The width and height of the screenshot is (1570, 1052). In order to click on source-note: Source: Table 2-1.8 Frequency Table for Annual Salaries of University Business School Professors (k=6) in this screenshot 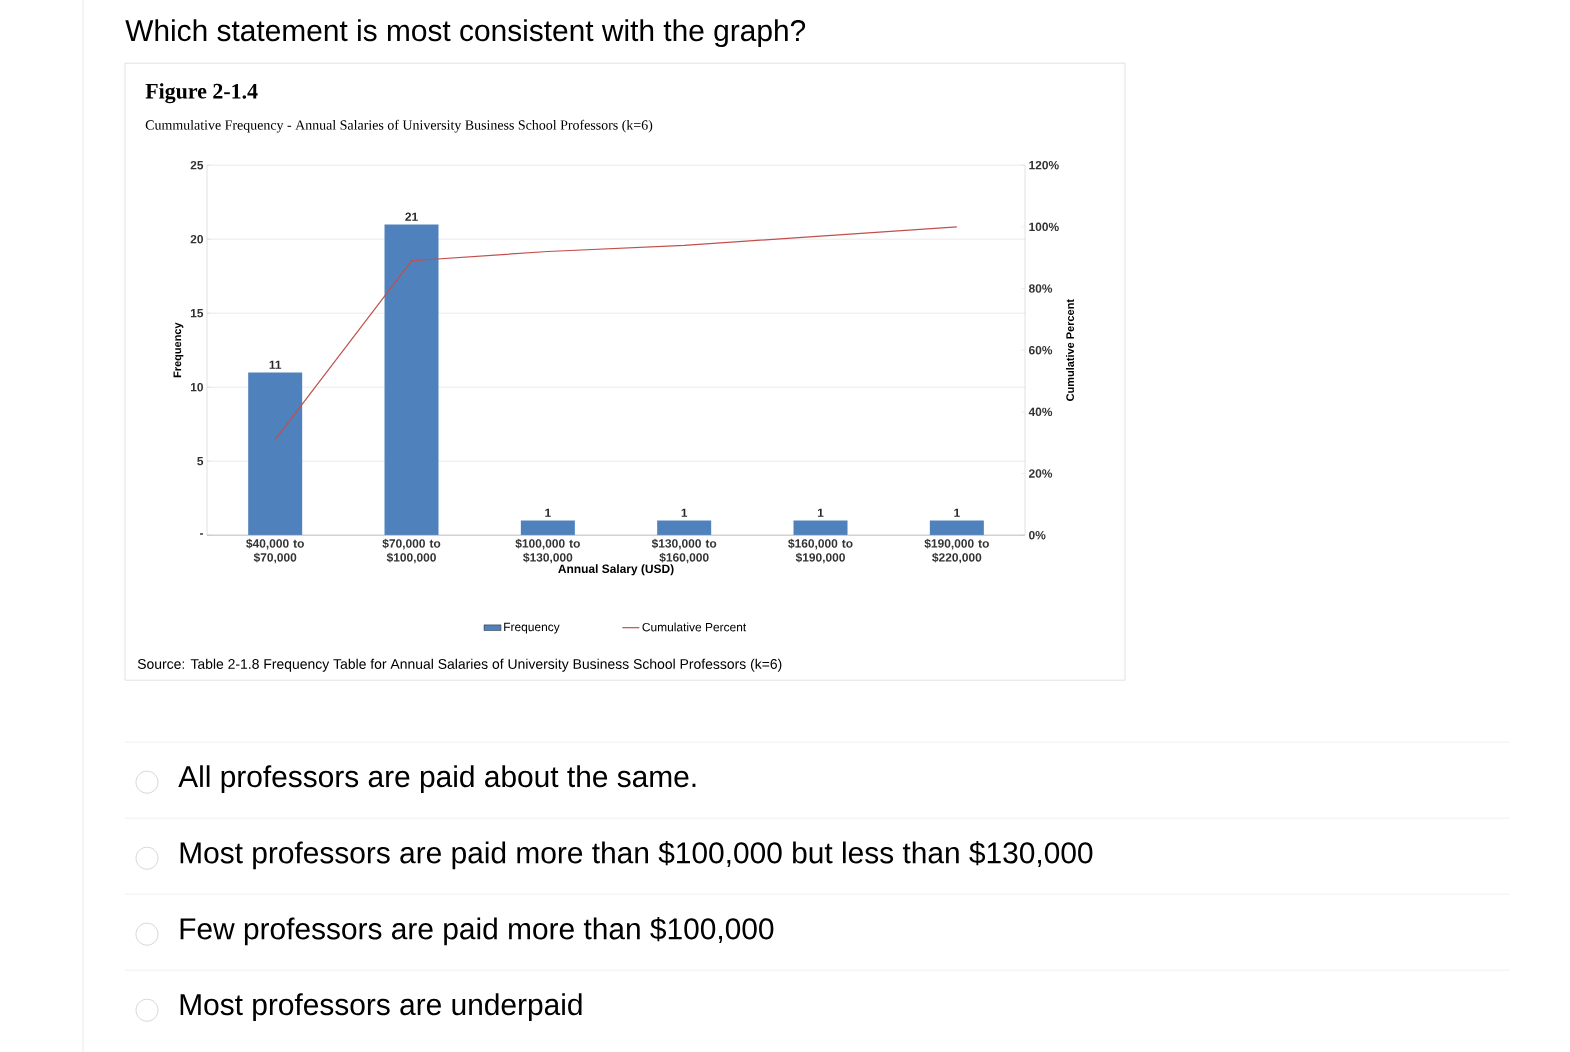, I will do `click(459, 665)`.